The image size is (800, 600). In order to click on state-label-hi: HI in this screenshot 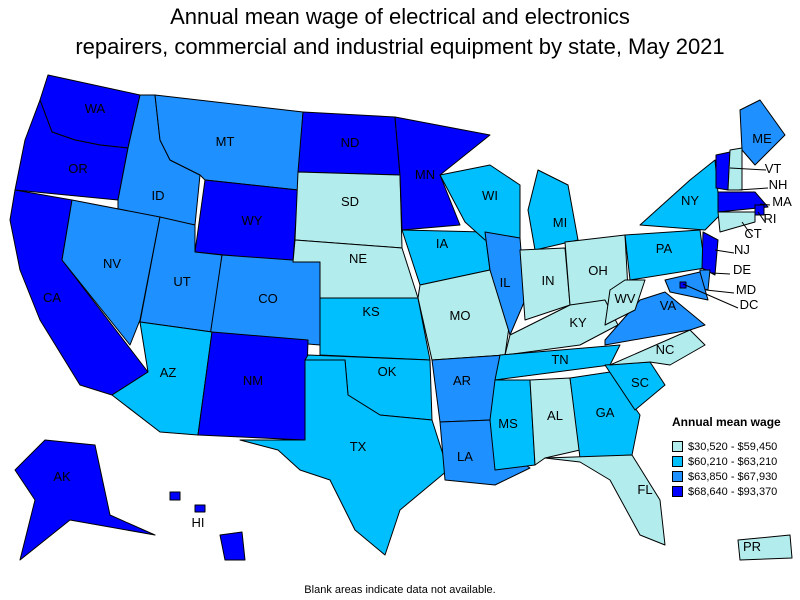, I will do `click(198, 522)`.